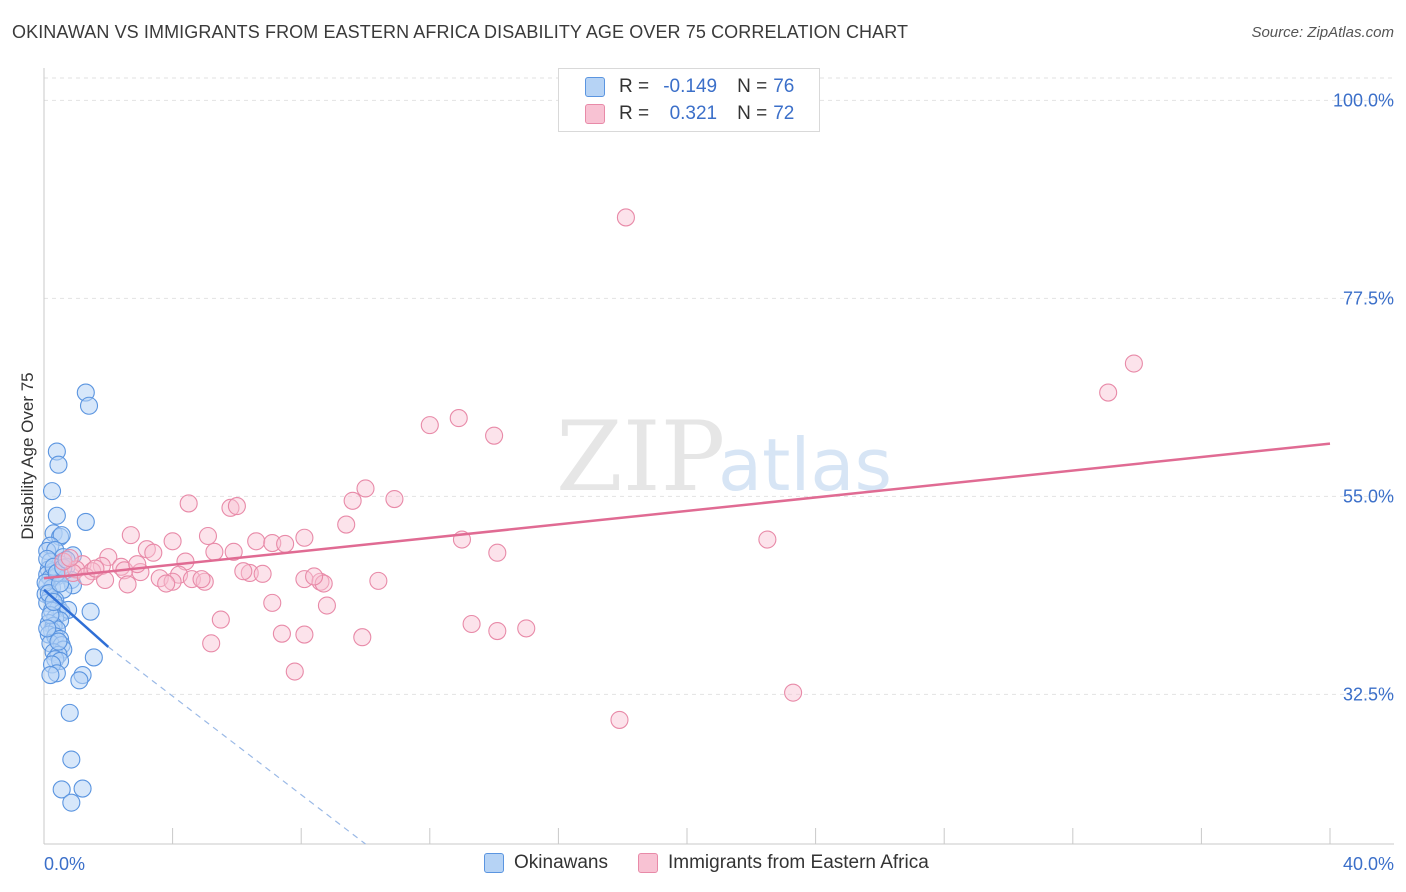  Describe the element at coordinates (798, 862) in the screenshot. I see `legend-eastern-africa-label: Immigrants from Eastern Africa` at that location.